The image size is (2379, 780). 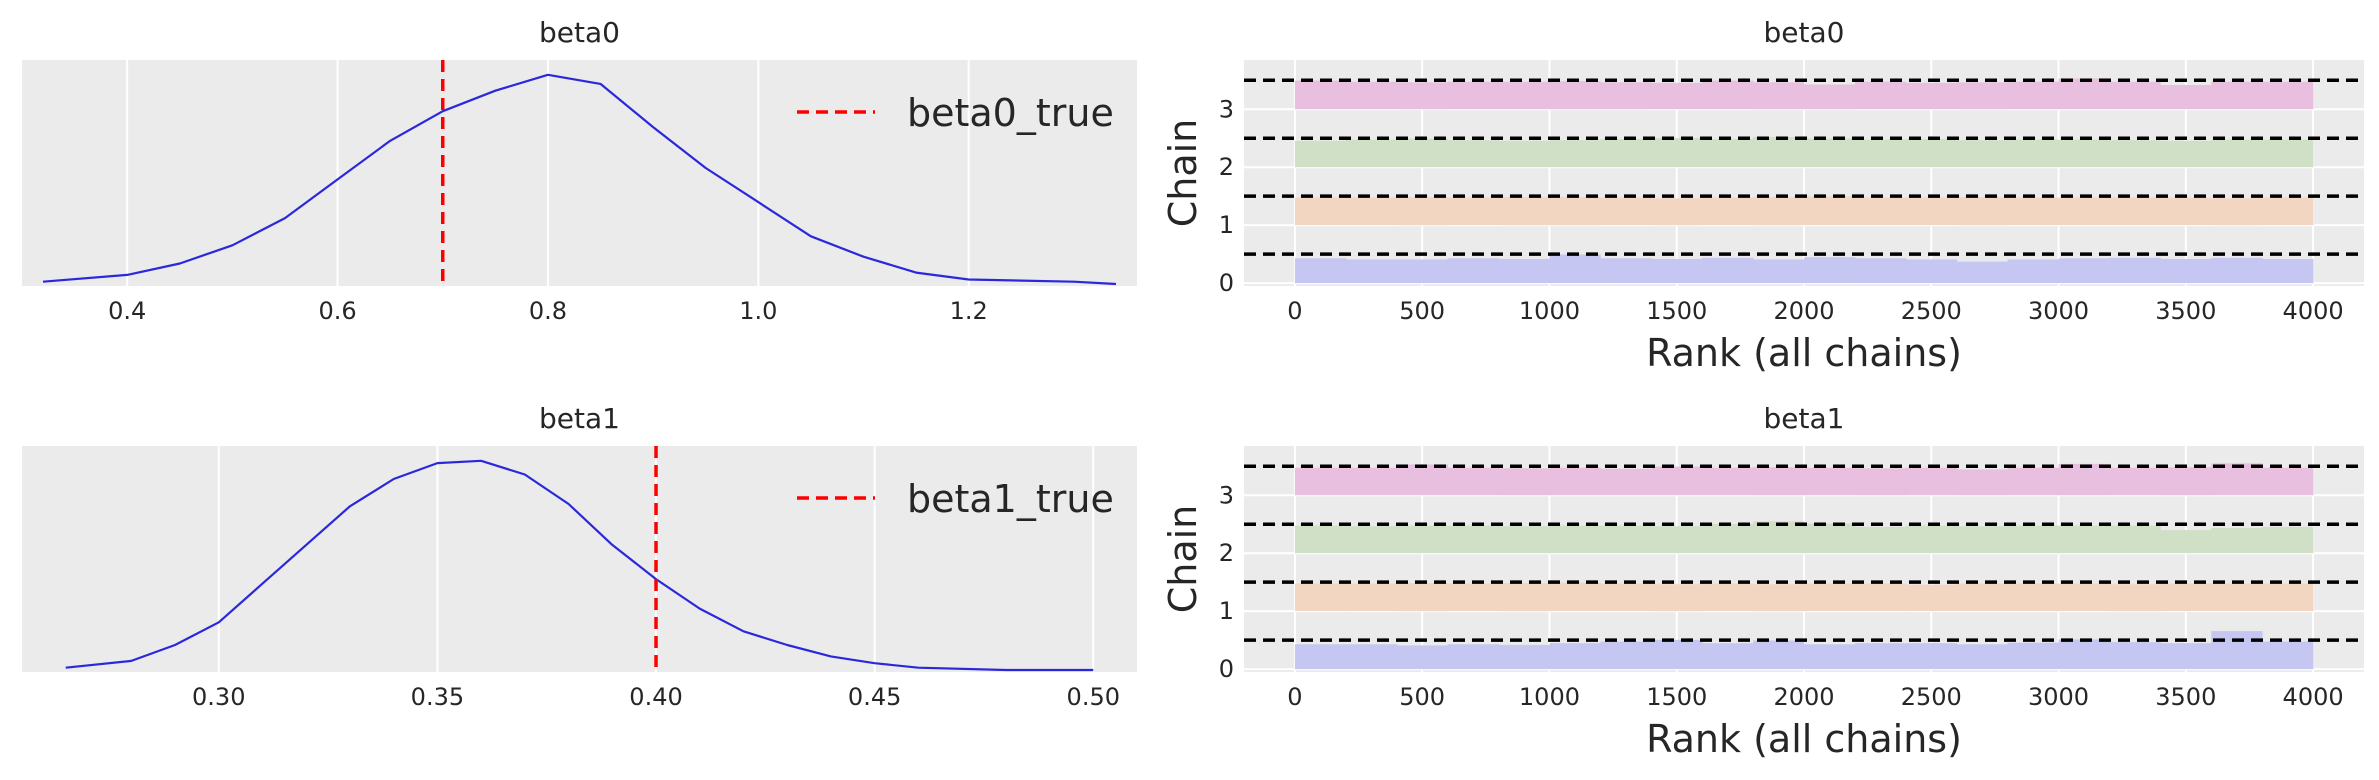 What do you see at coordinates (337, 311) in the screenshot?
I see `x-tick-label: 0.6` at bounding box center [337, 311].